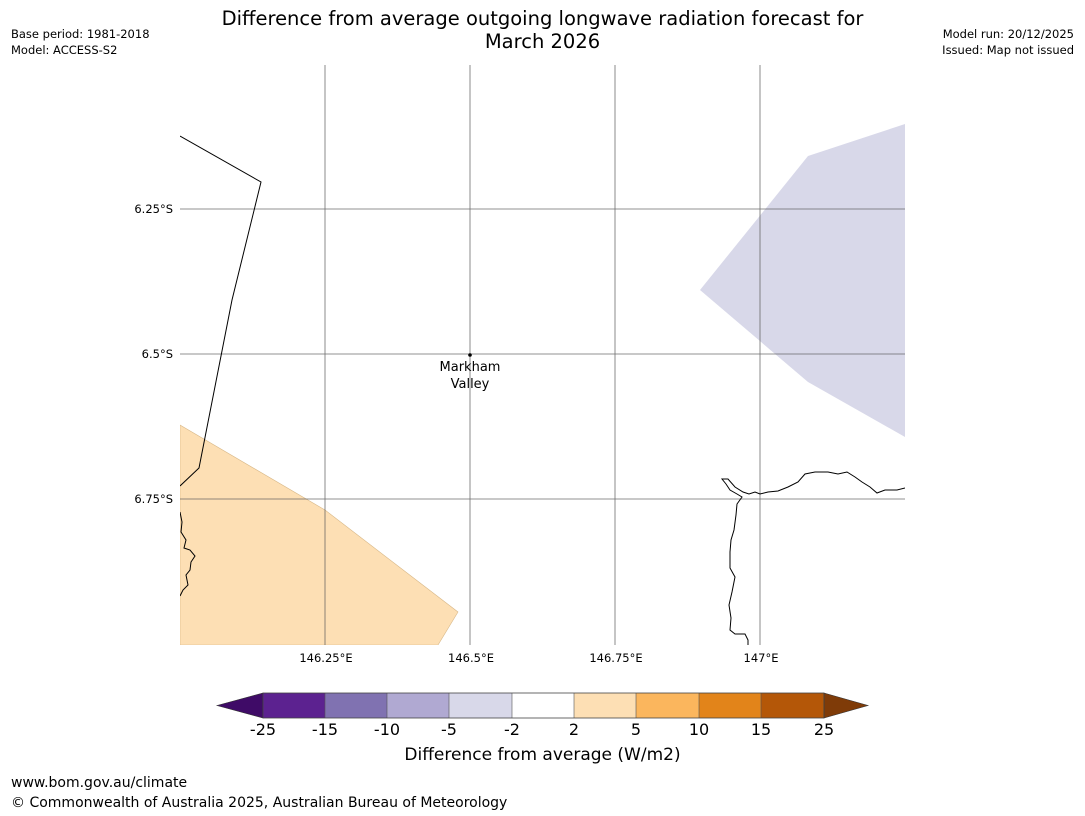  I want to click on model-text: Model: ACCESS-S2, so click(64, 50).